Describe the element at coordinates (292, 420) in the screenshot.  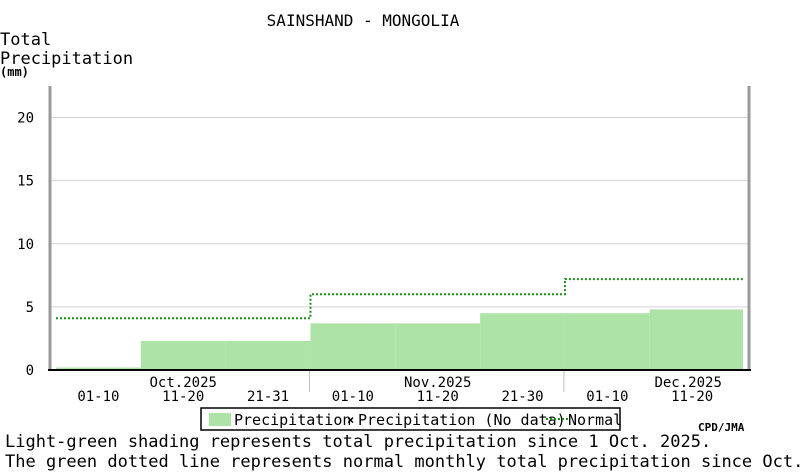
I see `legend-precipitation-label: Precipitation` at that location.